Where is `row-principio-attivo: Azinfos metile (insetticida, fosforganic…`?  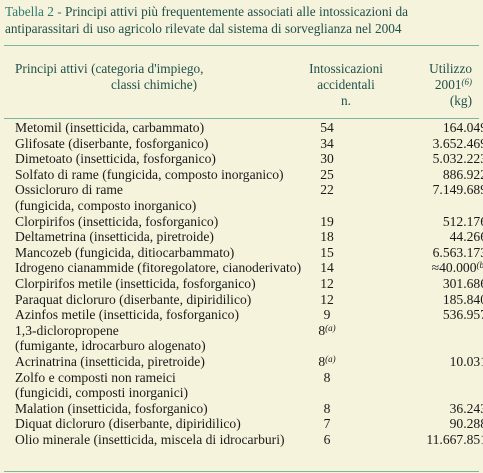 row-principio-attivo: Azinfos metile (insetticida, fosforganic… is located at coordinates (127, 315).